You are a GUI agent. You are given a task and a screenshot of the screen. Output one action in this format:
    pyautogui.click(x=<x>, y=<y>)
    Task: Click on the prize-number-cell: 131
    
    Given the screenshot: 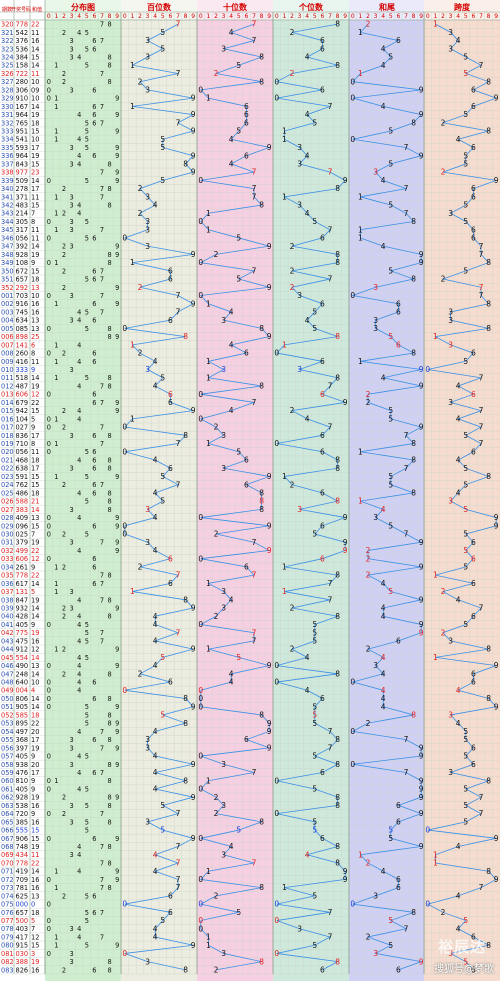 What is the action you would take?
    pyautogui.click(x=22, y=592)
    